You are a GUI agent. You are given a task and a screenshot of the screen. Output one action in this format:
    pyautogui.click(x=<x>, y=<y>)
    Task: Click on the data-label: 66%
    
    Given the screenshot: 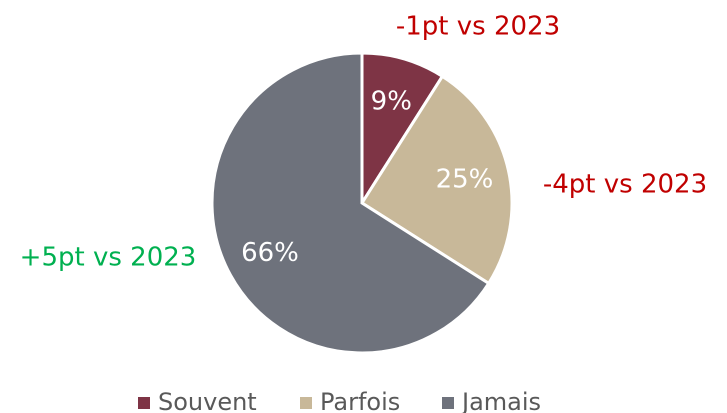 What is the action you would take?
    pyautogui.click(x=270, y=253)
    